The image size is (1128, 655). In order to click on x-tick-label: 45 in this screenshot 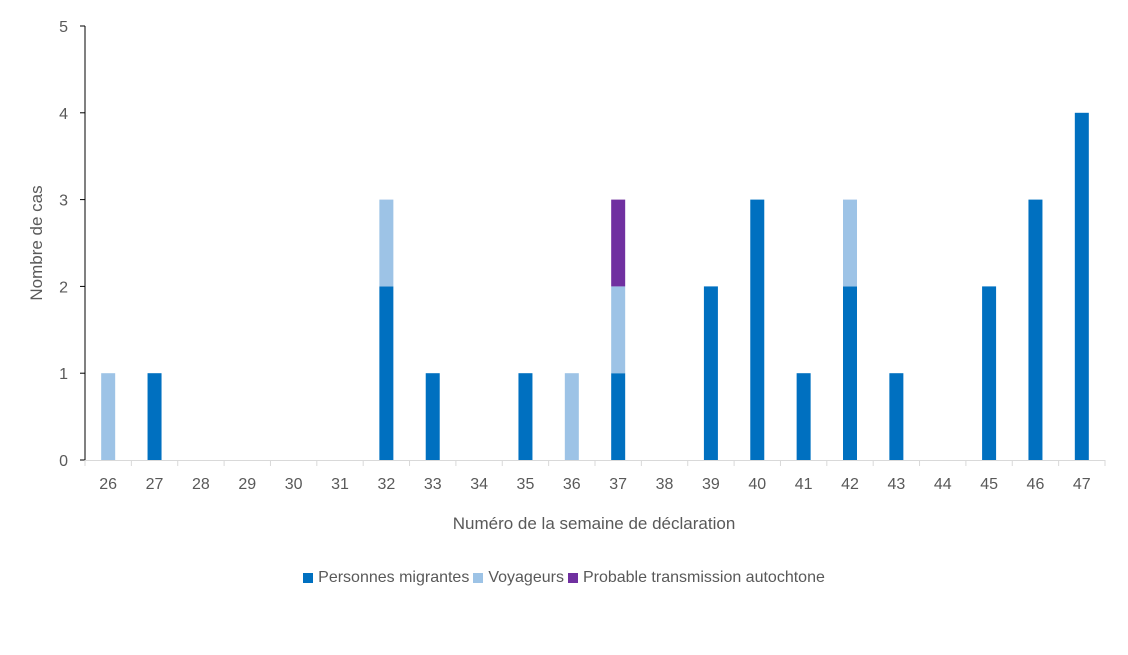, I will do `click(989, 484)`.